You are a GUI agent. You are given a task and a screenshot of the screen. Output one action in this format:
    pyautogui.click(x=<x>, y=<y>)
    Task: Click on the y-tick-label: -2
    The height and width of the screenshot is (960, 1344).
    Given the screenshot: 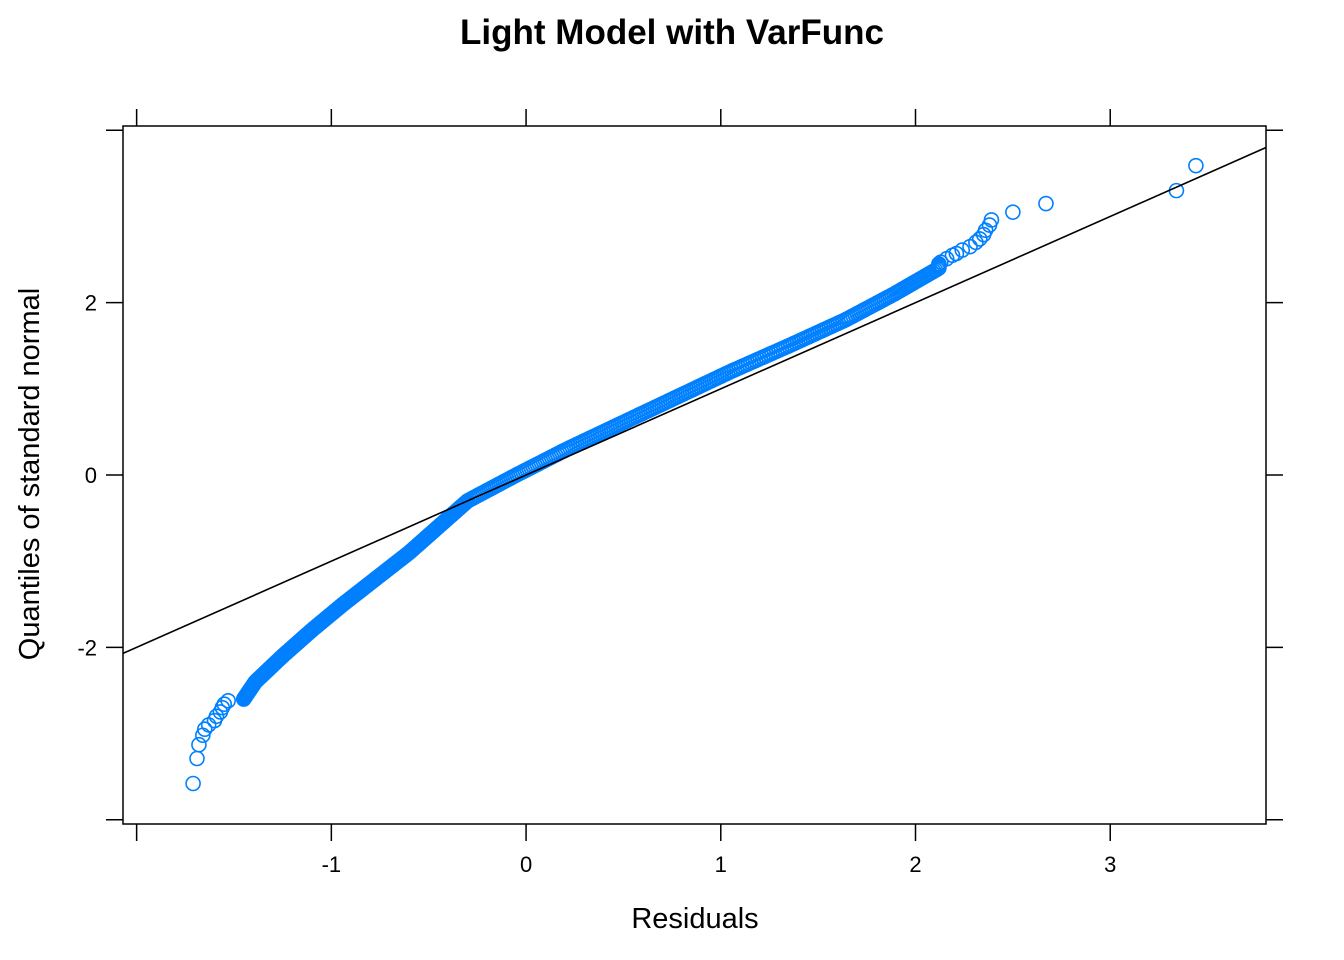 What is the action you would take?
    pyautogui.click(x=87, y=647)
    